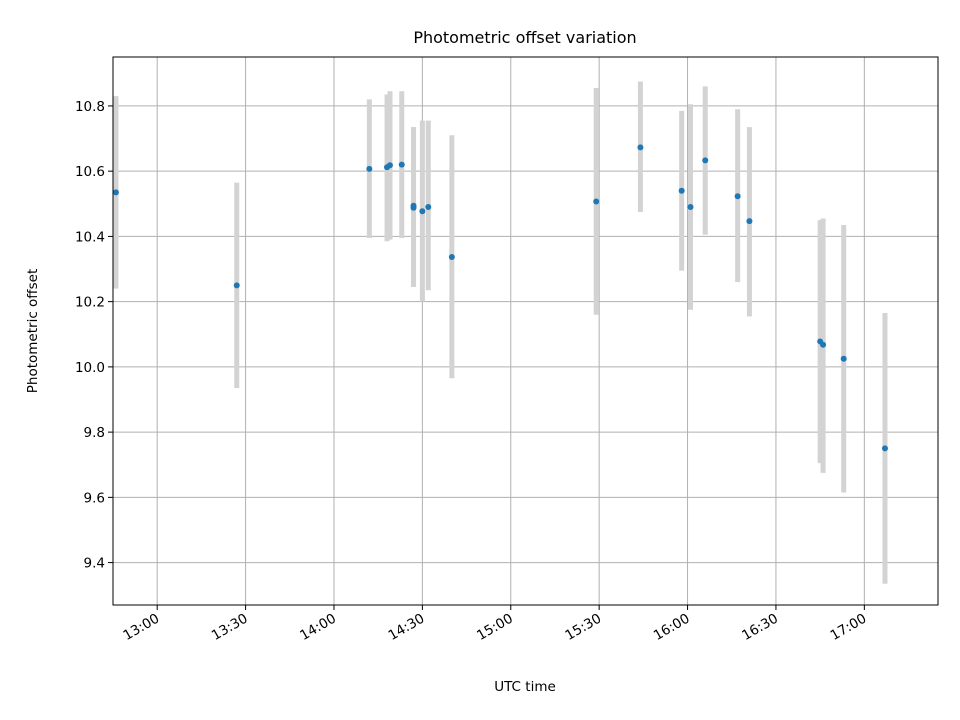 Image resolution: width=960 pixels, height=720 pixels. What do you see at coordinates (94, 564) in the screenshot?
I see `y-tick-label: 9.4` at bounding box center [94, 564].